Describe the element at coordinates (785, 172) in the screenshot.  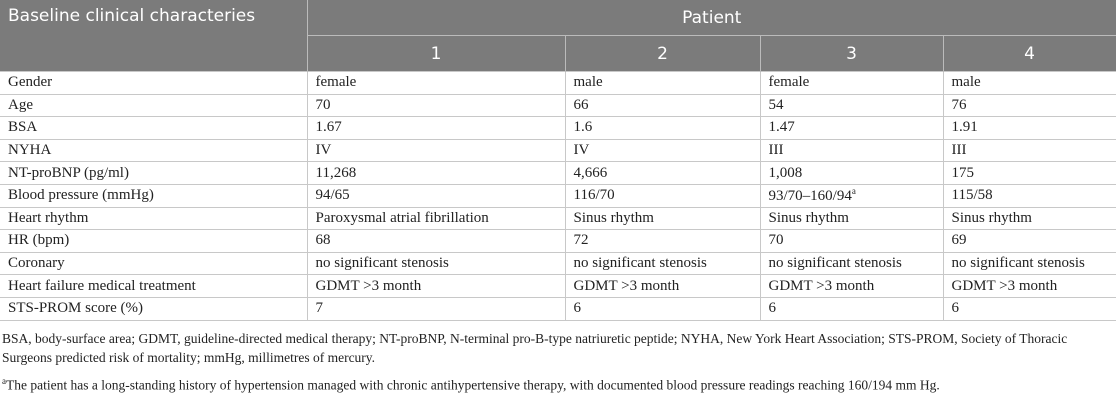
I see `cell-text: 1,008` at that location.